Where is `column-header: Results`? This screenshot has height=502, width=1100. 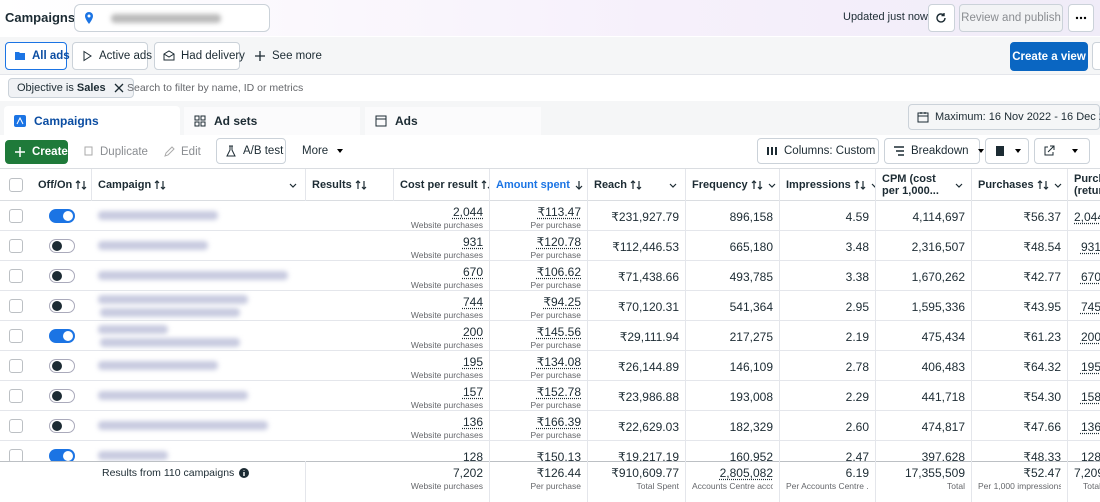 column-header: Results is located at coordinates (350, 185).